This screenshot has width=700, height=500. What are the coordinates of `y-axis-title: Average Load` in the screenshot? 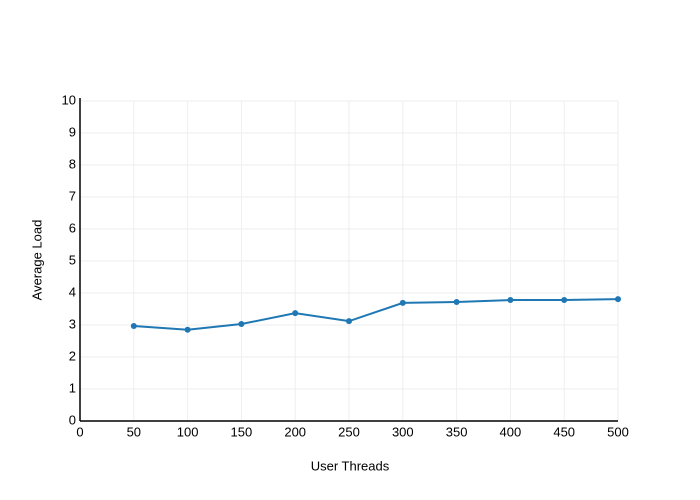 It's located at (36, 260).